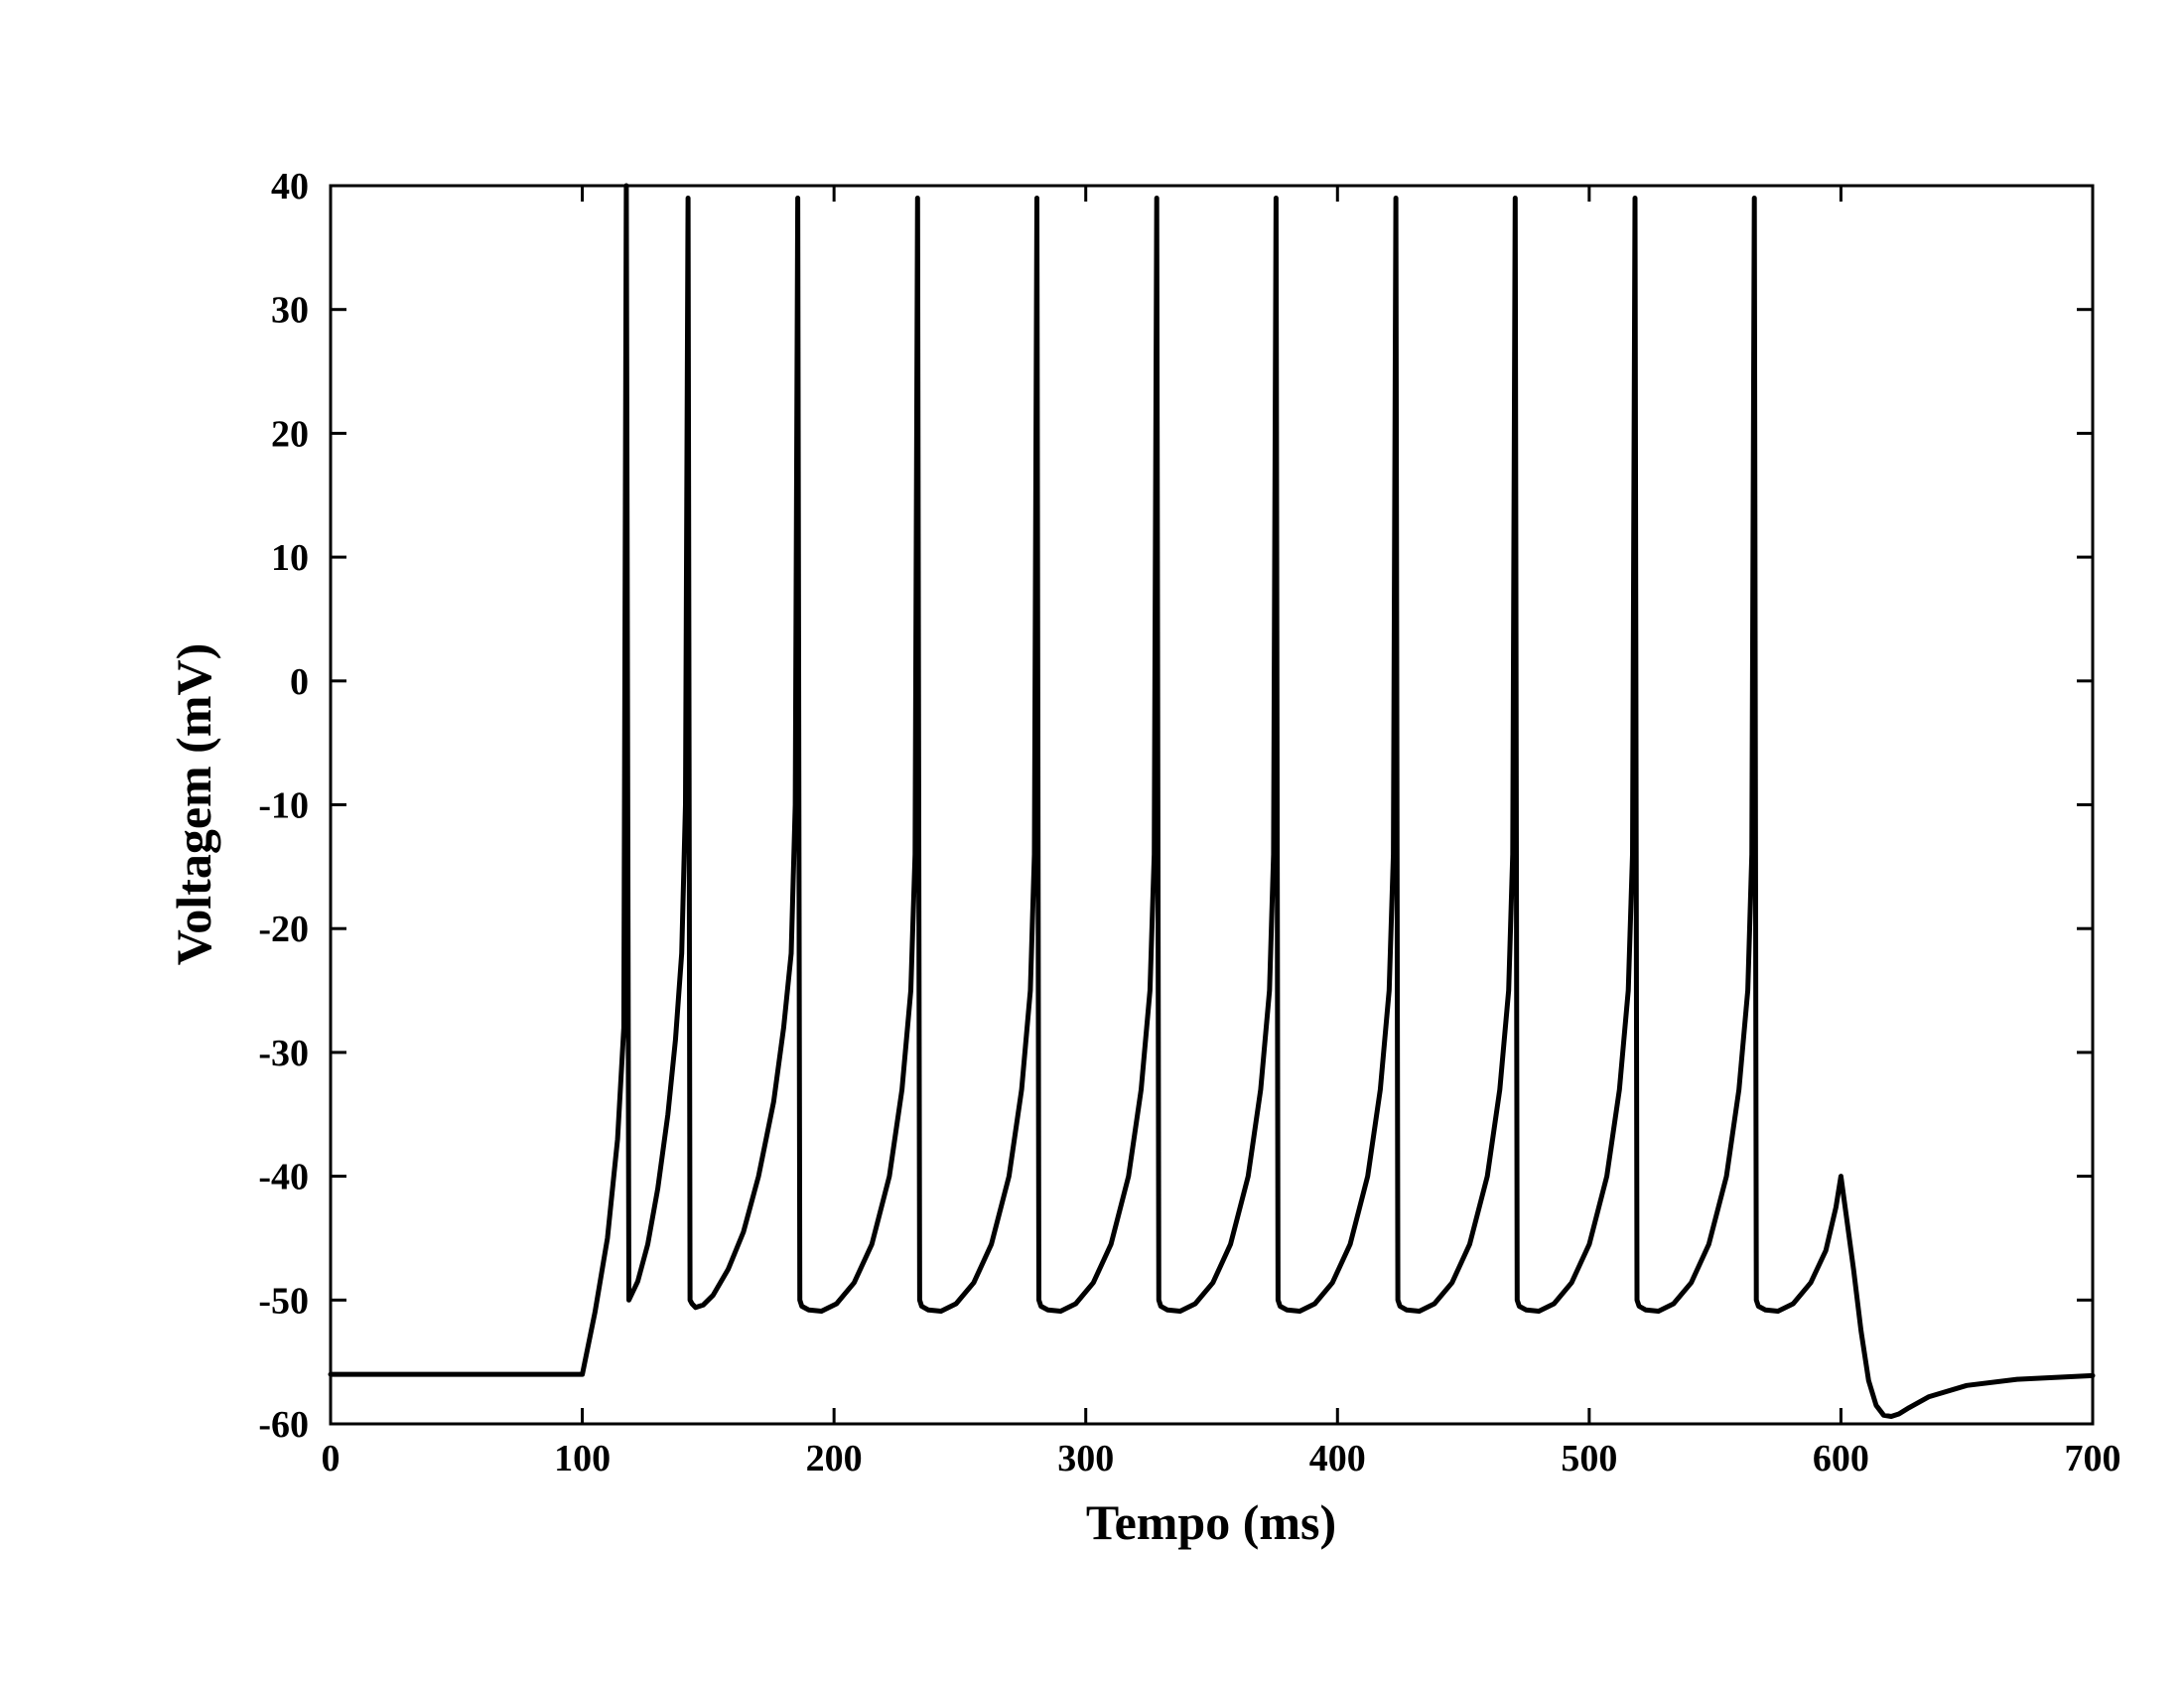  Describe the element at coordinates (2093, 1458) in the screenshot. I see `x-tick-label: 700` at that location.